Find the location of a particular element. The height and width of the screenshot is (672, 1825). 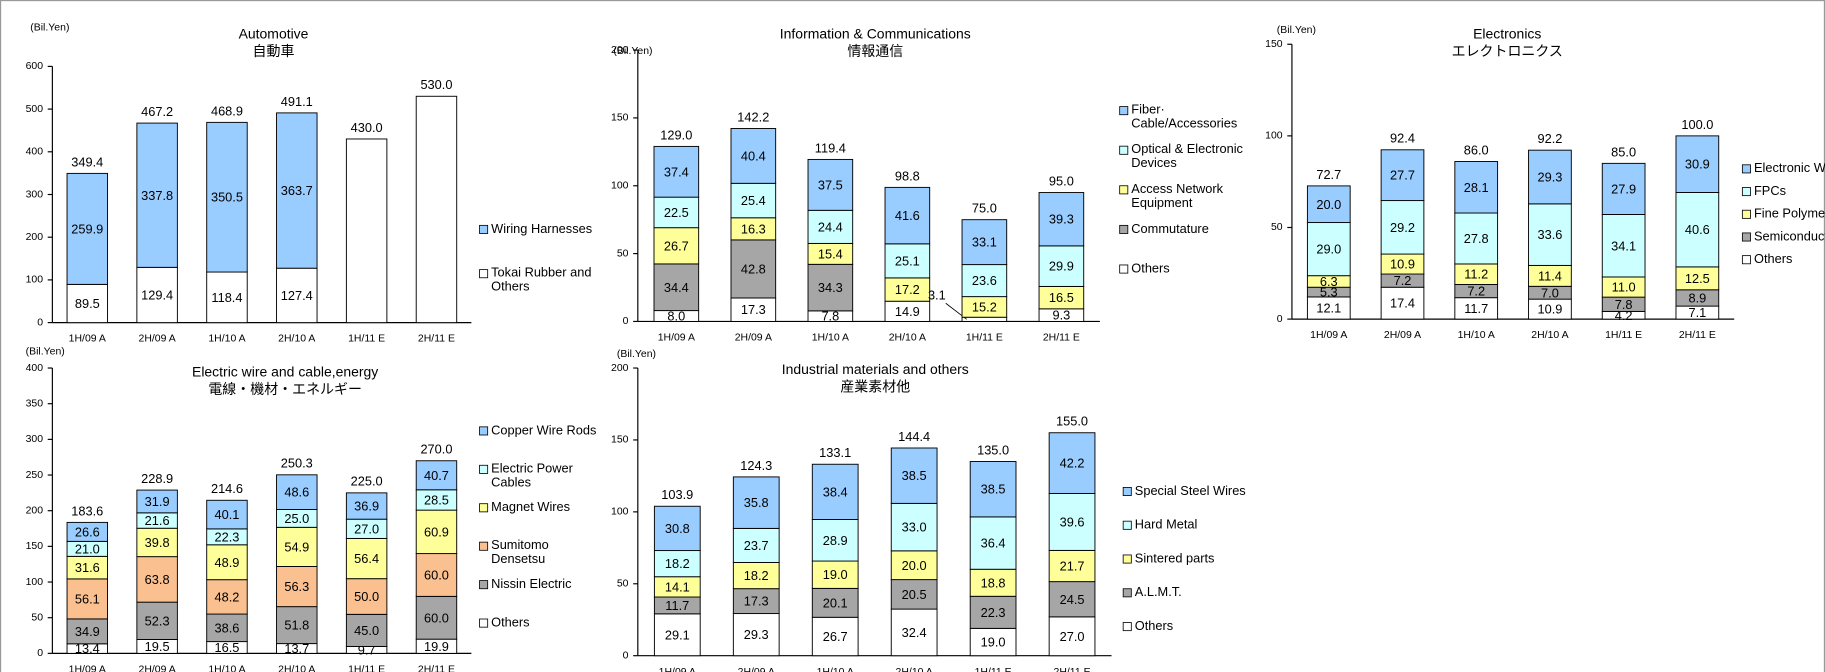

segment-label: 40.4 is located at coordinates (753, 155).